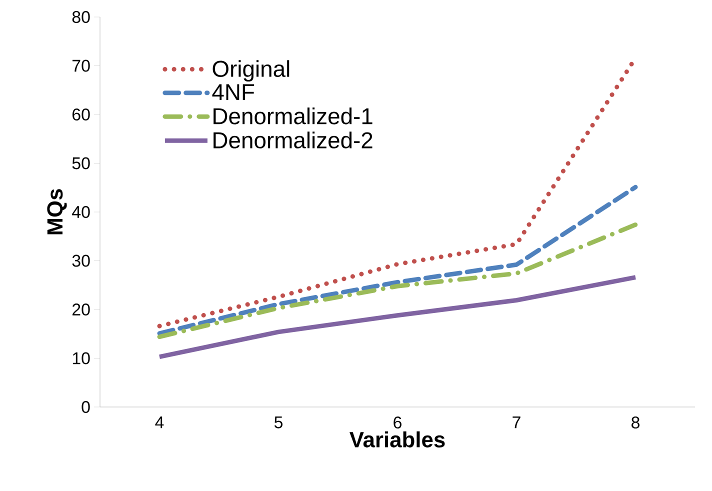 The height and width of the screenshot is (491, 712). Describe the element at coordinates (81, 212) in the screenshot. I see `y-tick-label: 40` at that location.